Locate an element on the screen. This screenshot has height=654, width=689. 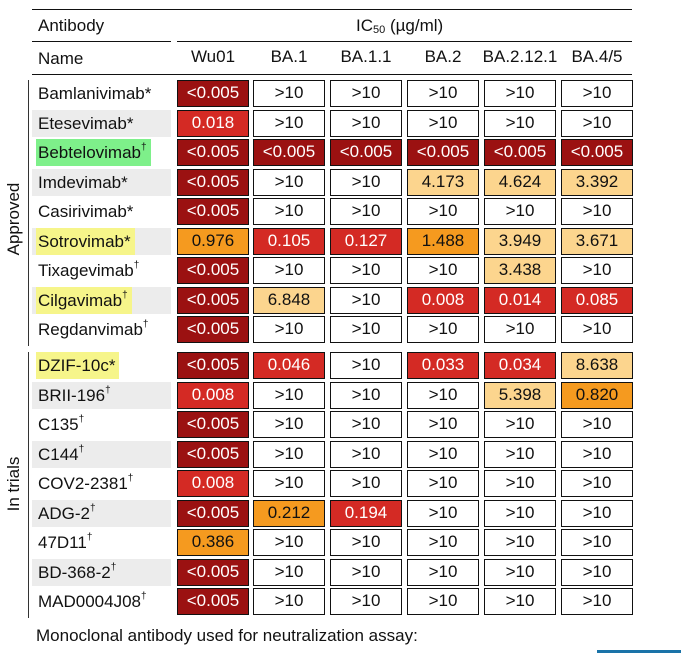
ic50-cell-wu01: 0.008 is located at coordinates (213, 483).